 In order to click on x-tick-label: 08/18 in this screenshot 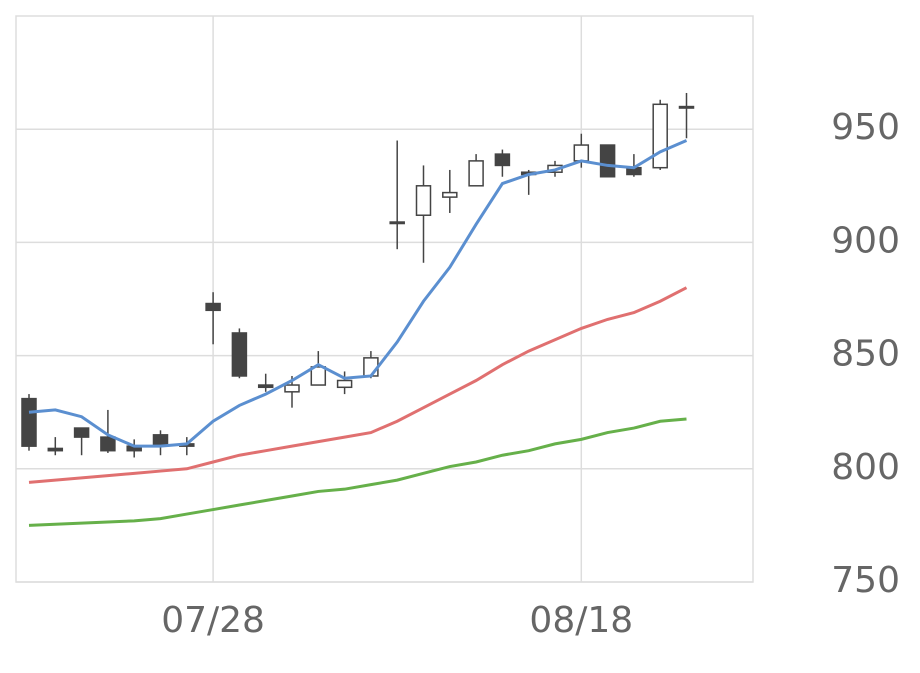, I will do `click(581, 620)`.